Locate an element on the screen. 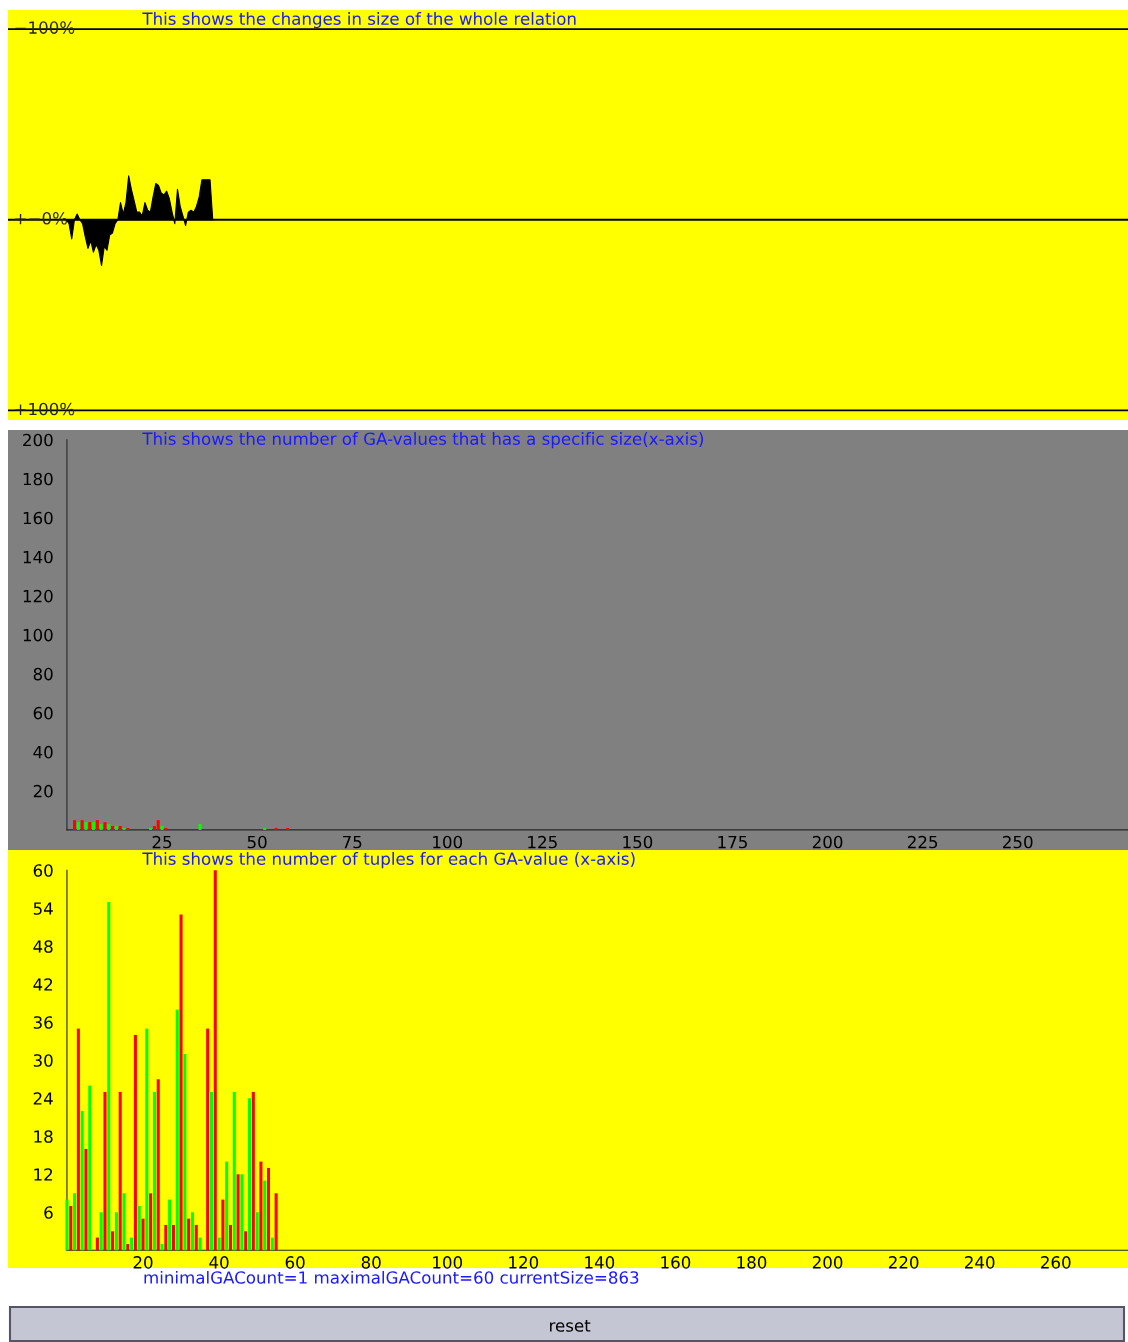 Image resolution: width=1128 pixels, height=1342 pixels. text: reset is located at coordinates (570, 1325).